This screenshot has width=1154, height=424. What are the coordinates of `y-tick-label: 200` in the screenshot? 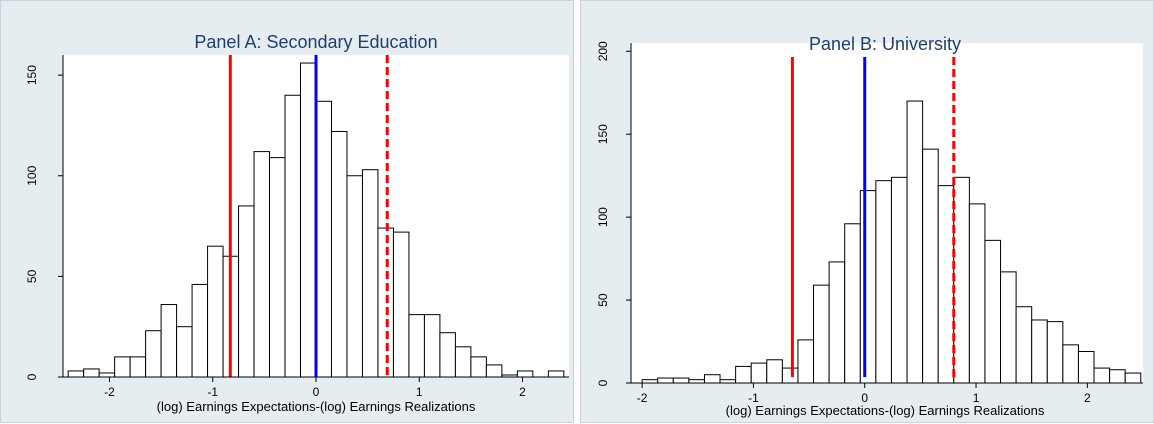 It's located at (603, 51).